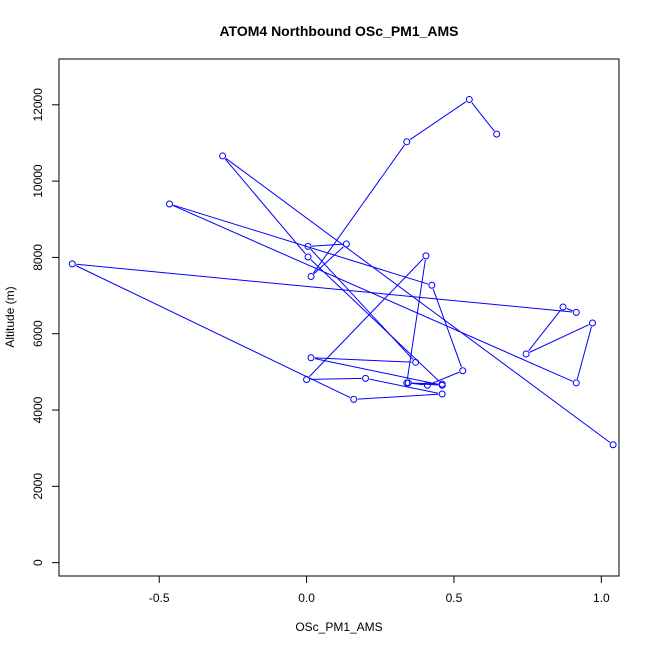  What do you see at coordinates (38, 333) in the screenshot?
I see `y-tick-label: 6000` at bounding box center [38, 333].